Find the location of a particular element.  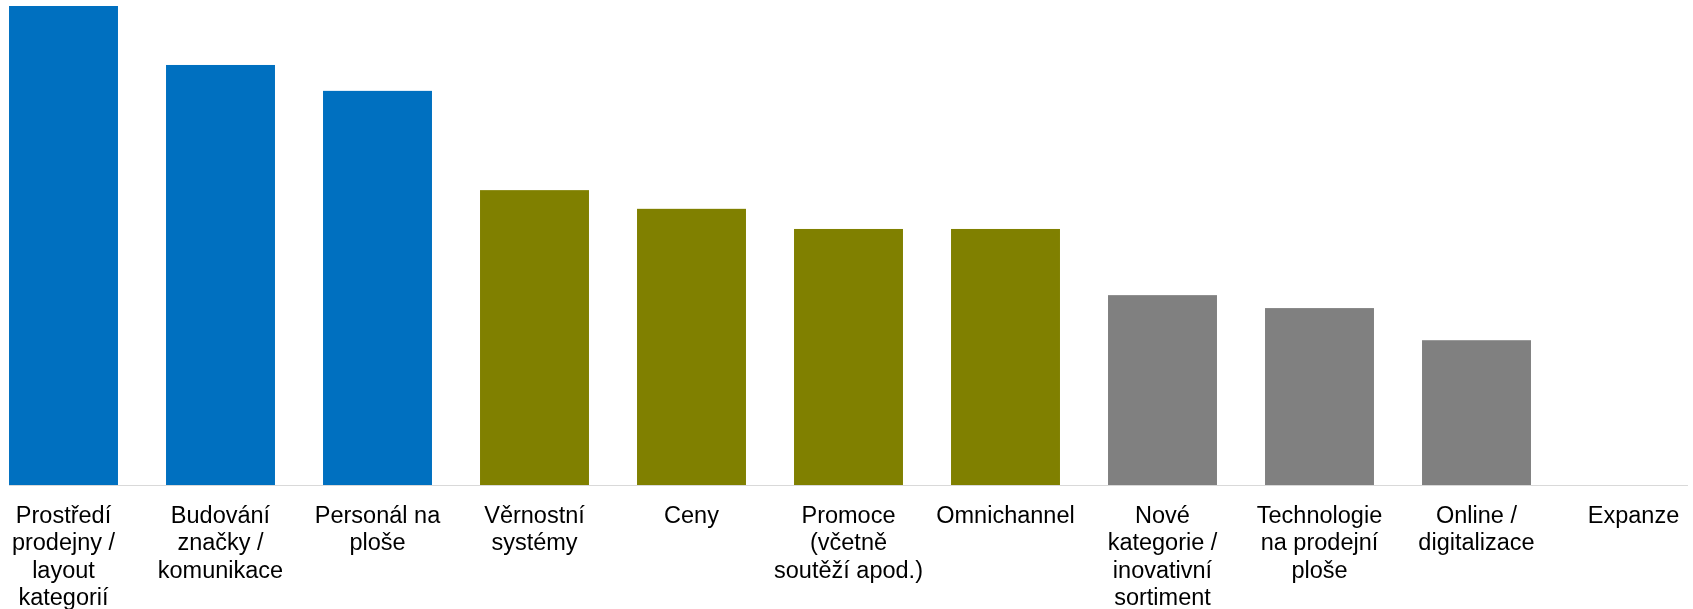

x-tick-label: Technologie na prodejní ploše is located at coordinates (1319, 542).